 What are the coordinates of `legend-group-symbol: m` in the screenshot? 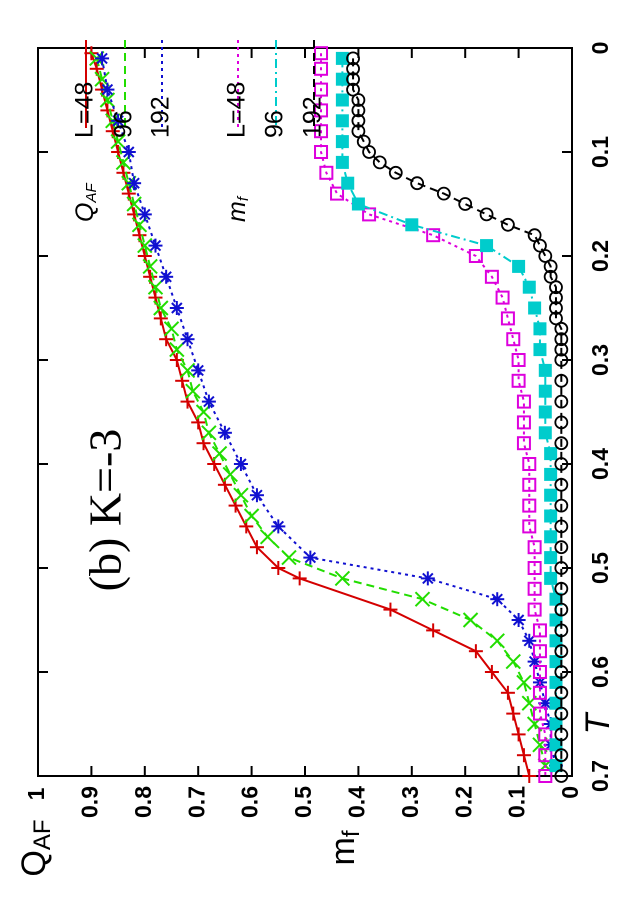 It's located at (237, 211).